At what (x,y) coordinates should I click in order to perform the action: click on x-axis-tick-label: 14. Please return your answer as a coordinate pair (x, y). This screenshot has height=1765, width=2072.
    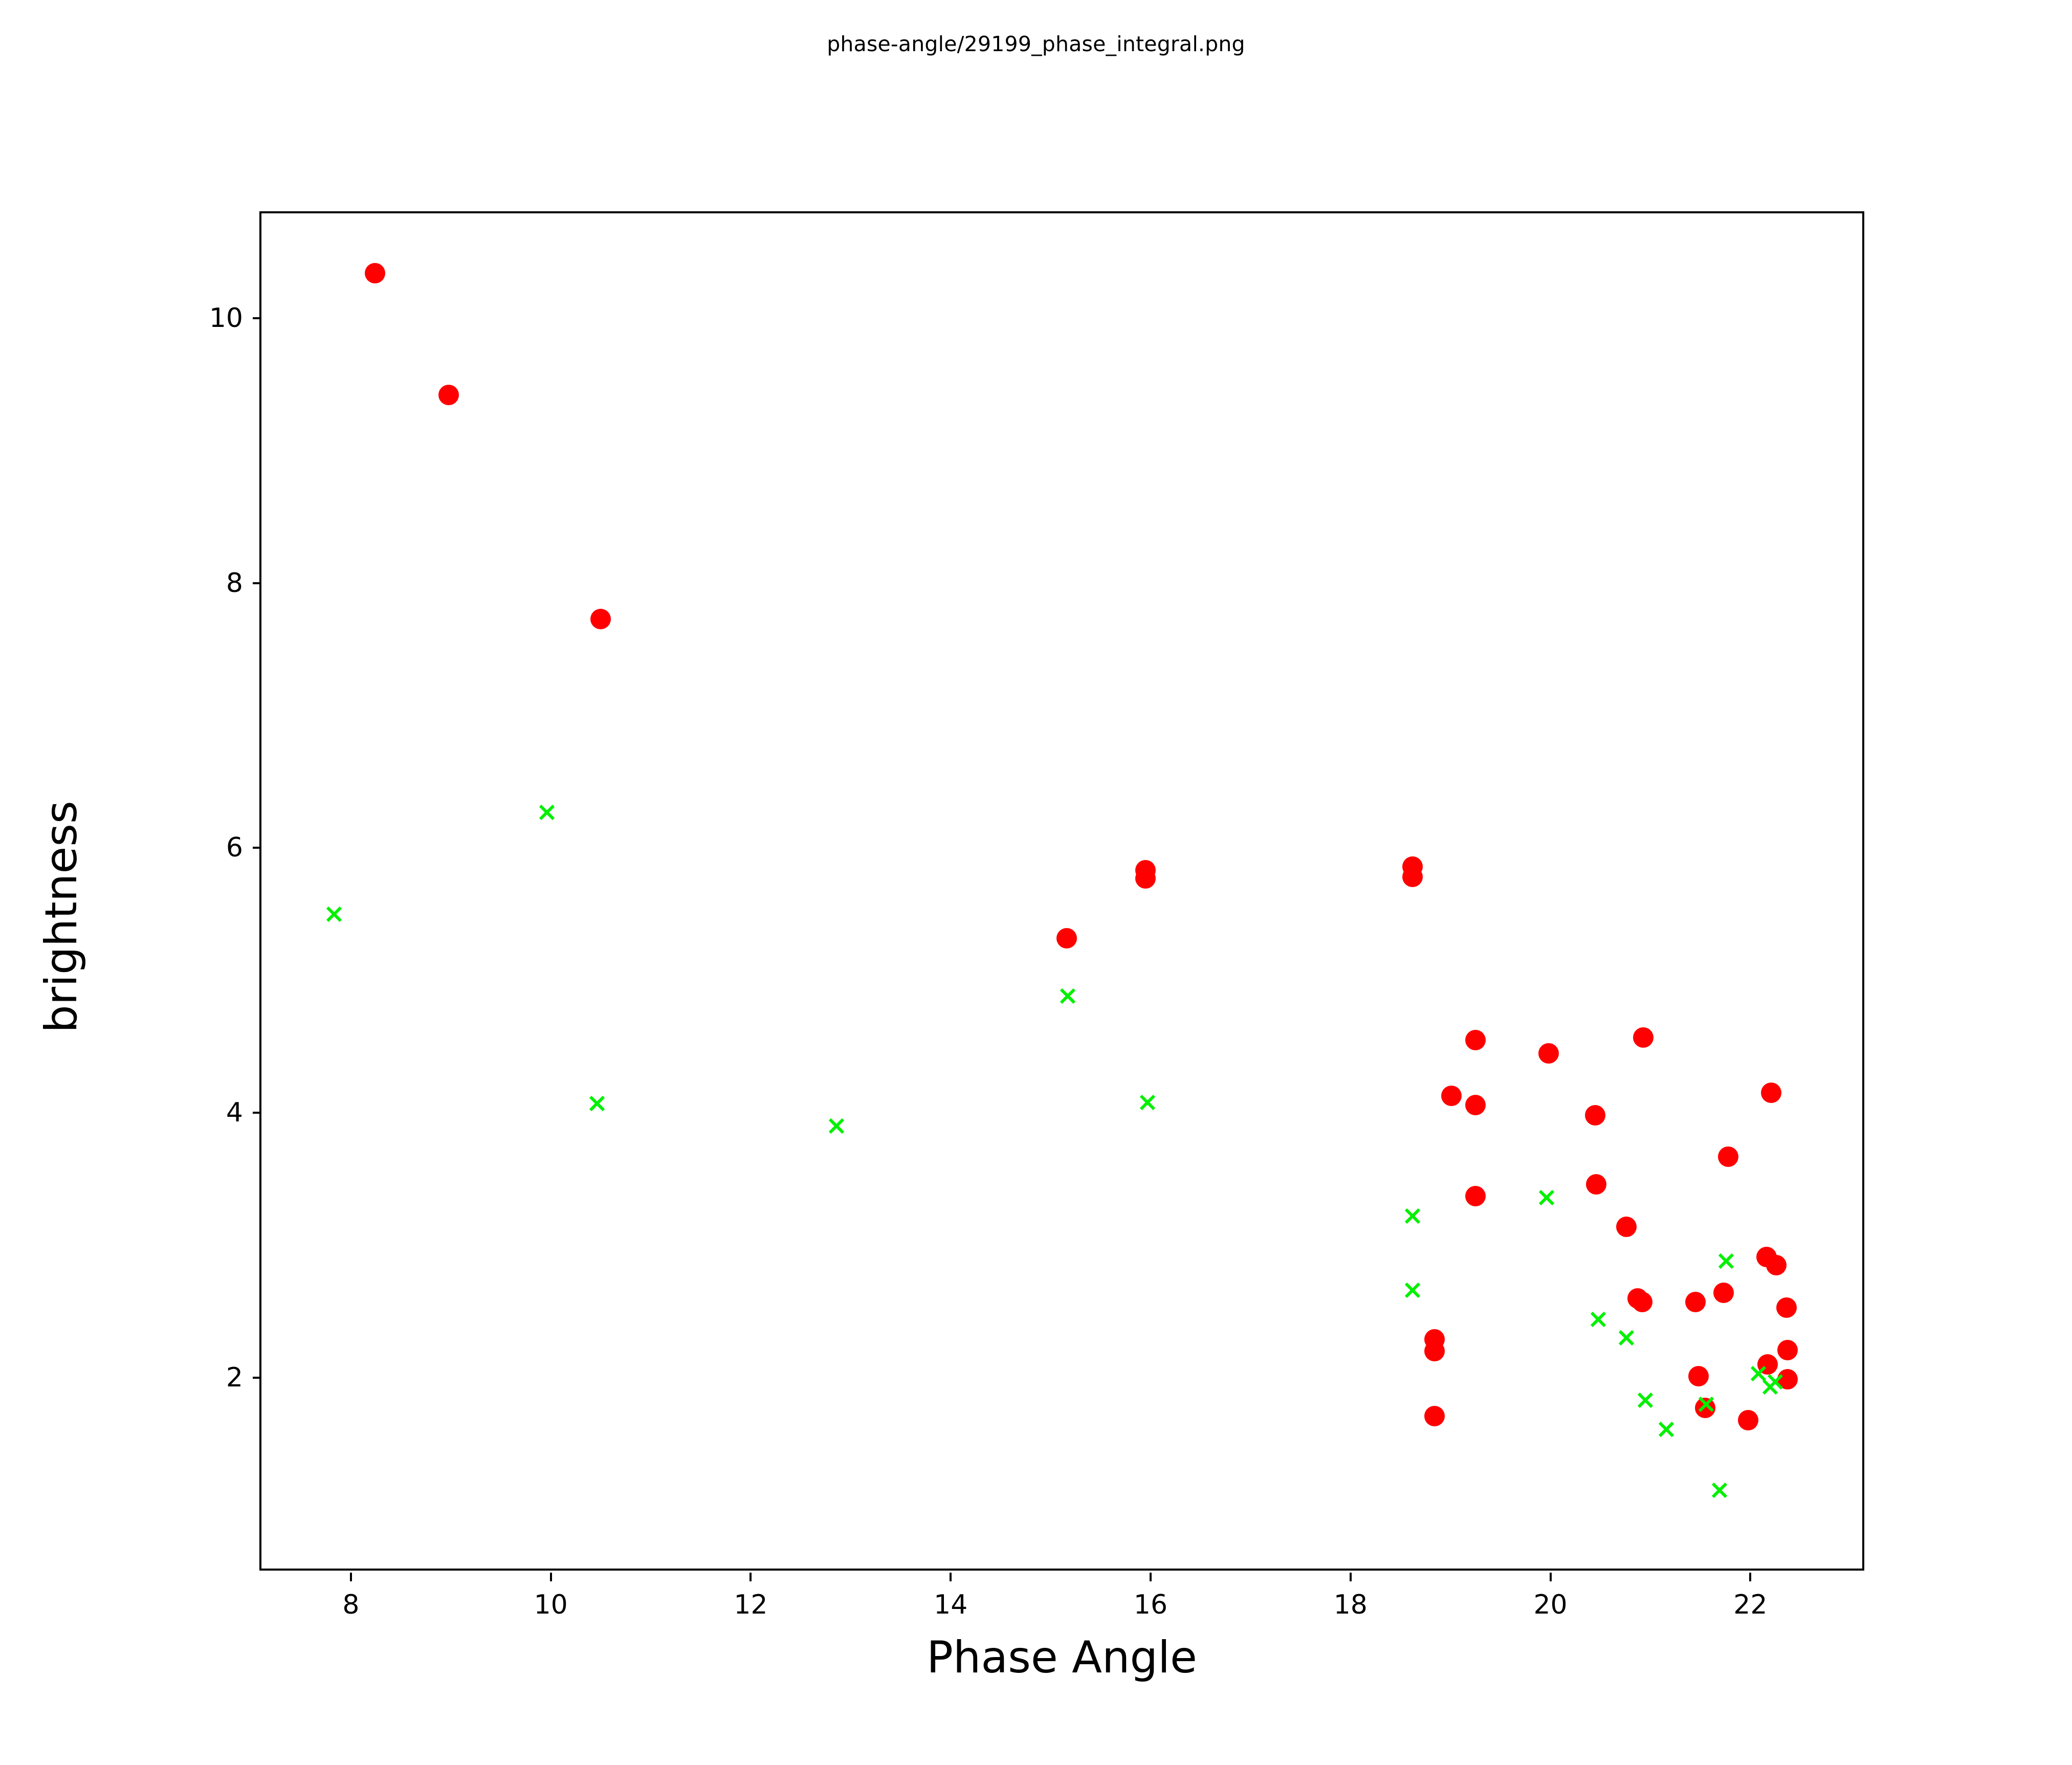
    Looking at the image, I should click on (951, 1605).